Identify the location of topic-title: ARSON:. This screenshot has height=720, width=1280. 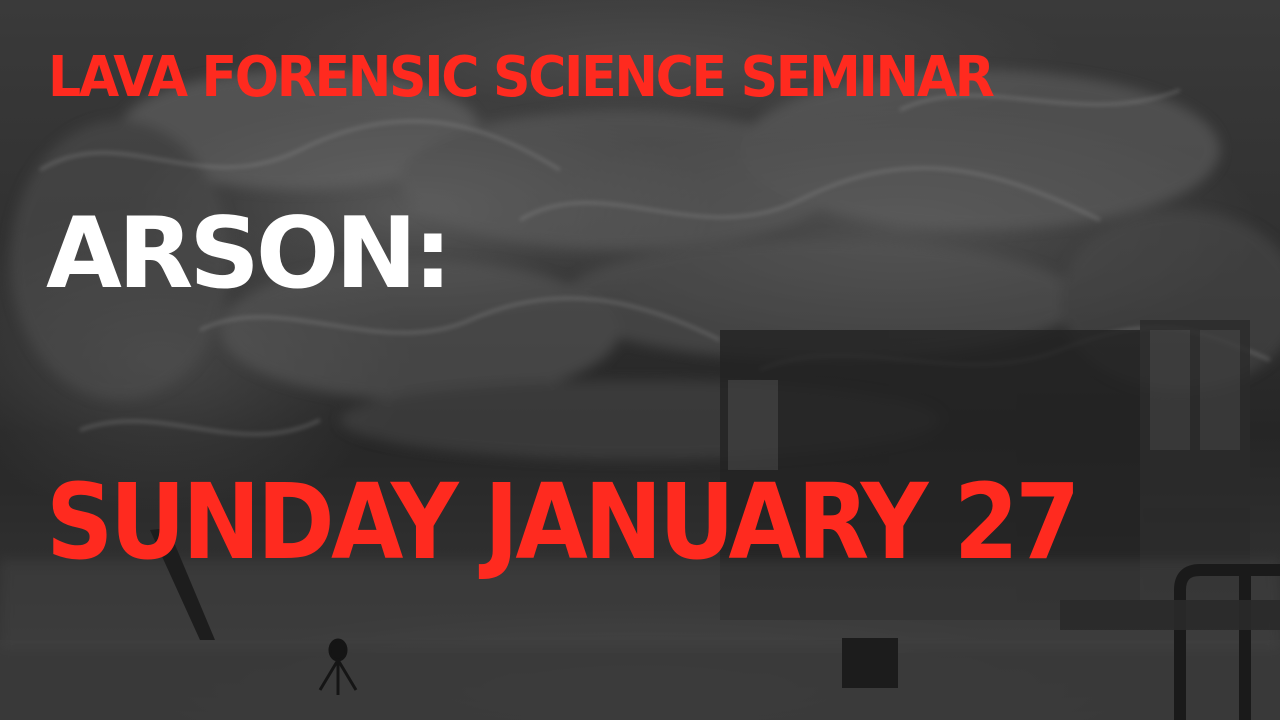
(249, 254).